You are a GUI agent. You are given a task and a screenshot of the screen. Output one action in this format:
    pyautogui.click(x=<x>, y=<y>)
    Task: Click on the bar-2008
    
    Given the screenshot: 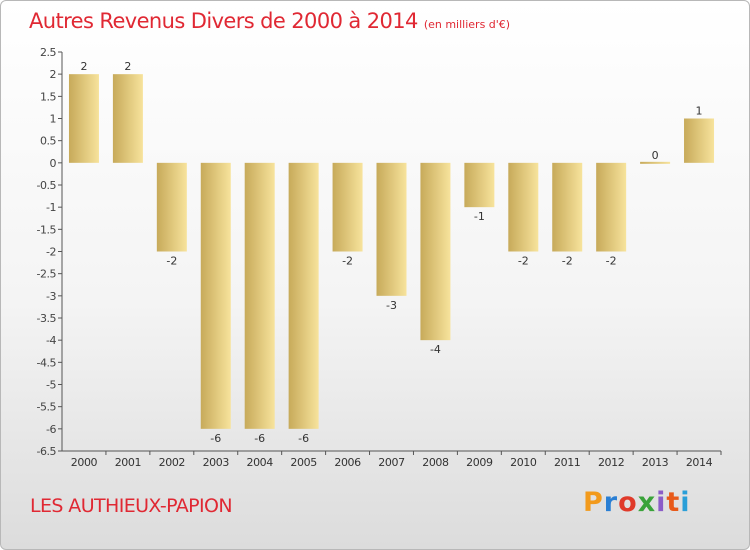 What is the action you would take?
    pyautogui.click(x=435, y=251)
    